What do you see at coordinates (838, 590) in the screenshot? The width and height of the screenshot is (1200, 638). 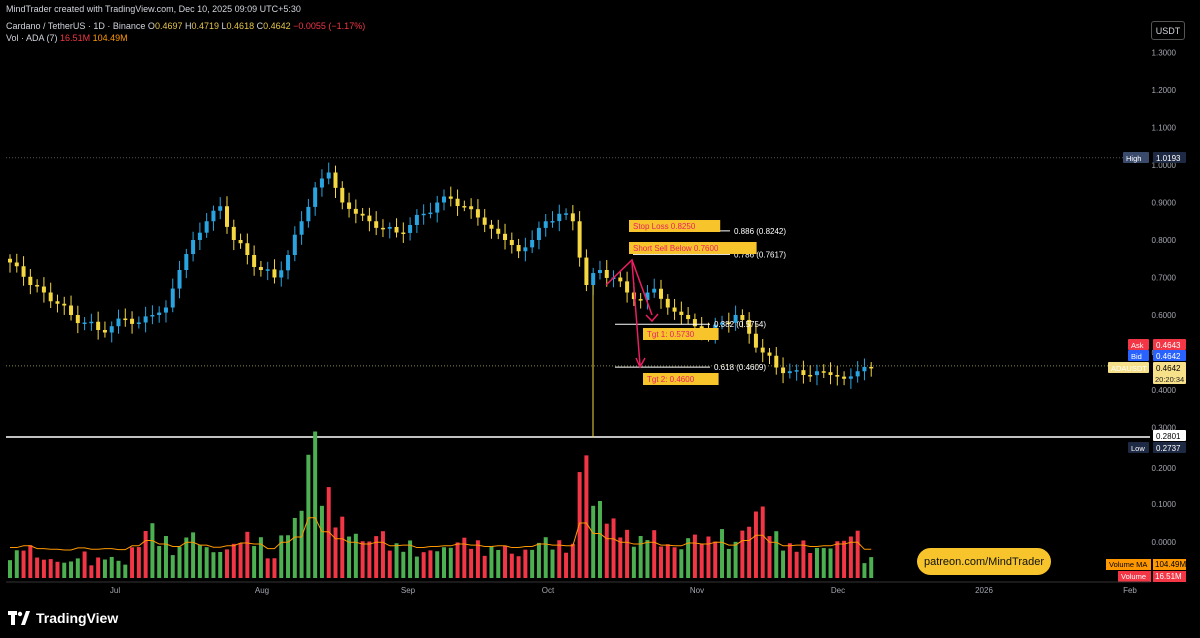 I see `time-tick-label: Dec` at bounding box center [838, 590].